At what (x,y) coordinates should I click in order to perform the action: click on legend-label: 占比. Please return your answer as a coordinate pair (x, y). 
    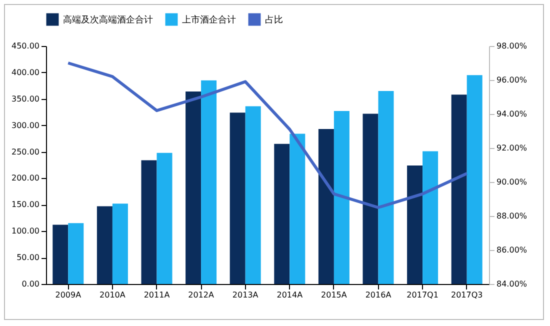
    Looking at the image, I should click on (274, 20).